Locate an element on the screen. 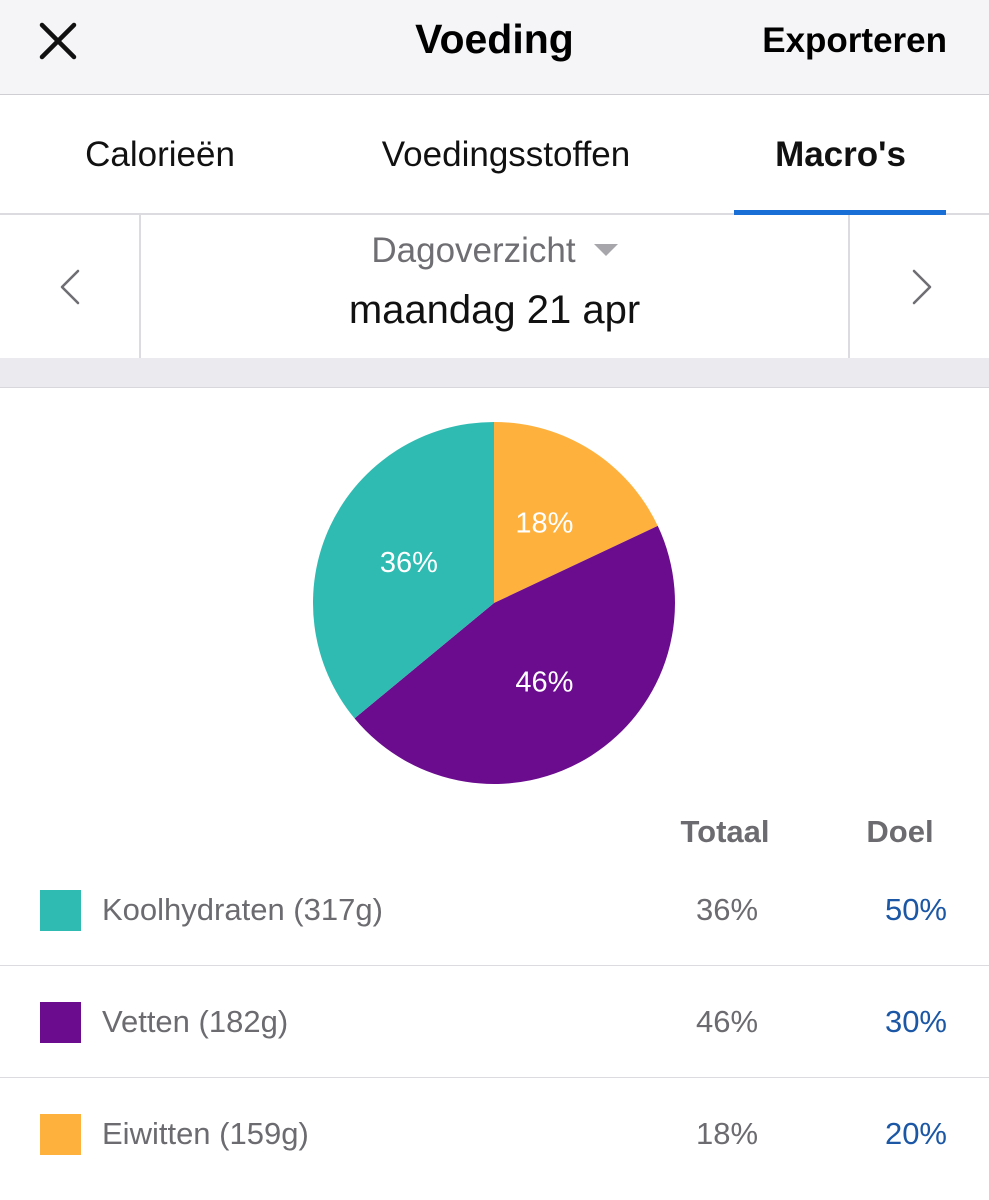 The width and height of the screenshot is (989, 1200). period-label: Dagoverzicht is located at coordinates (473, 250).